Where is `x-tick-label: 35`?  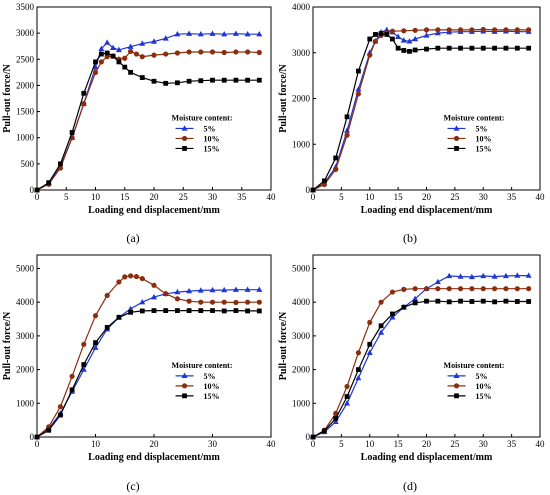 x-tick-label: 35 is located at coordinates (242, 197).